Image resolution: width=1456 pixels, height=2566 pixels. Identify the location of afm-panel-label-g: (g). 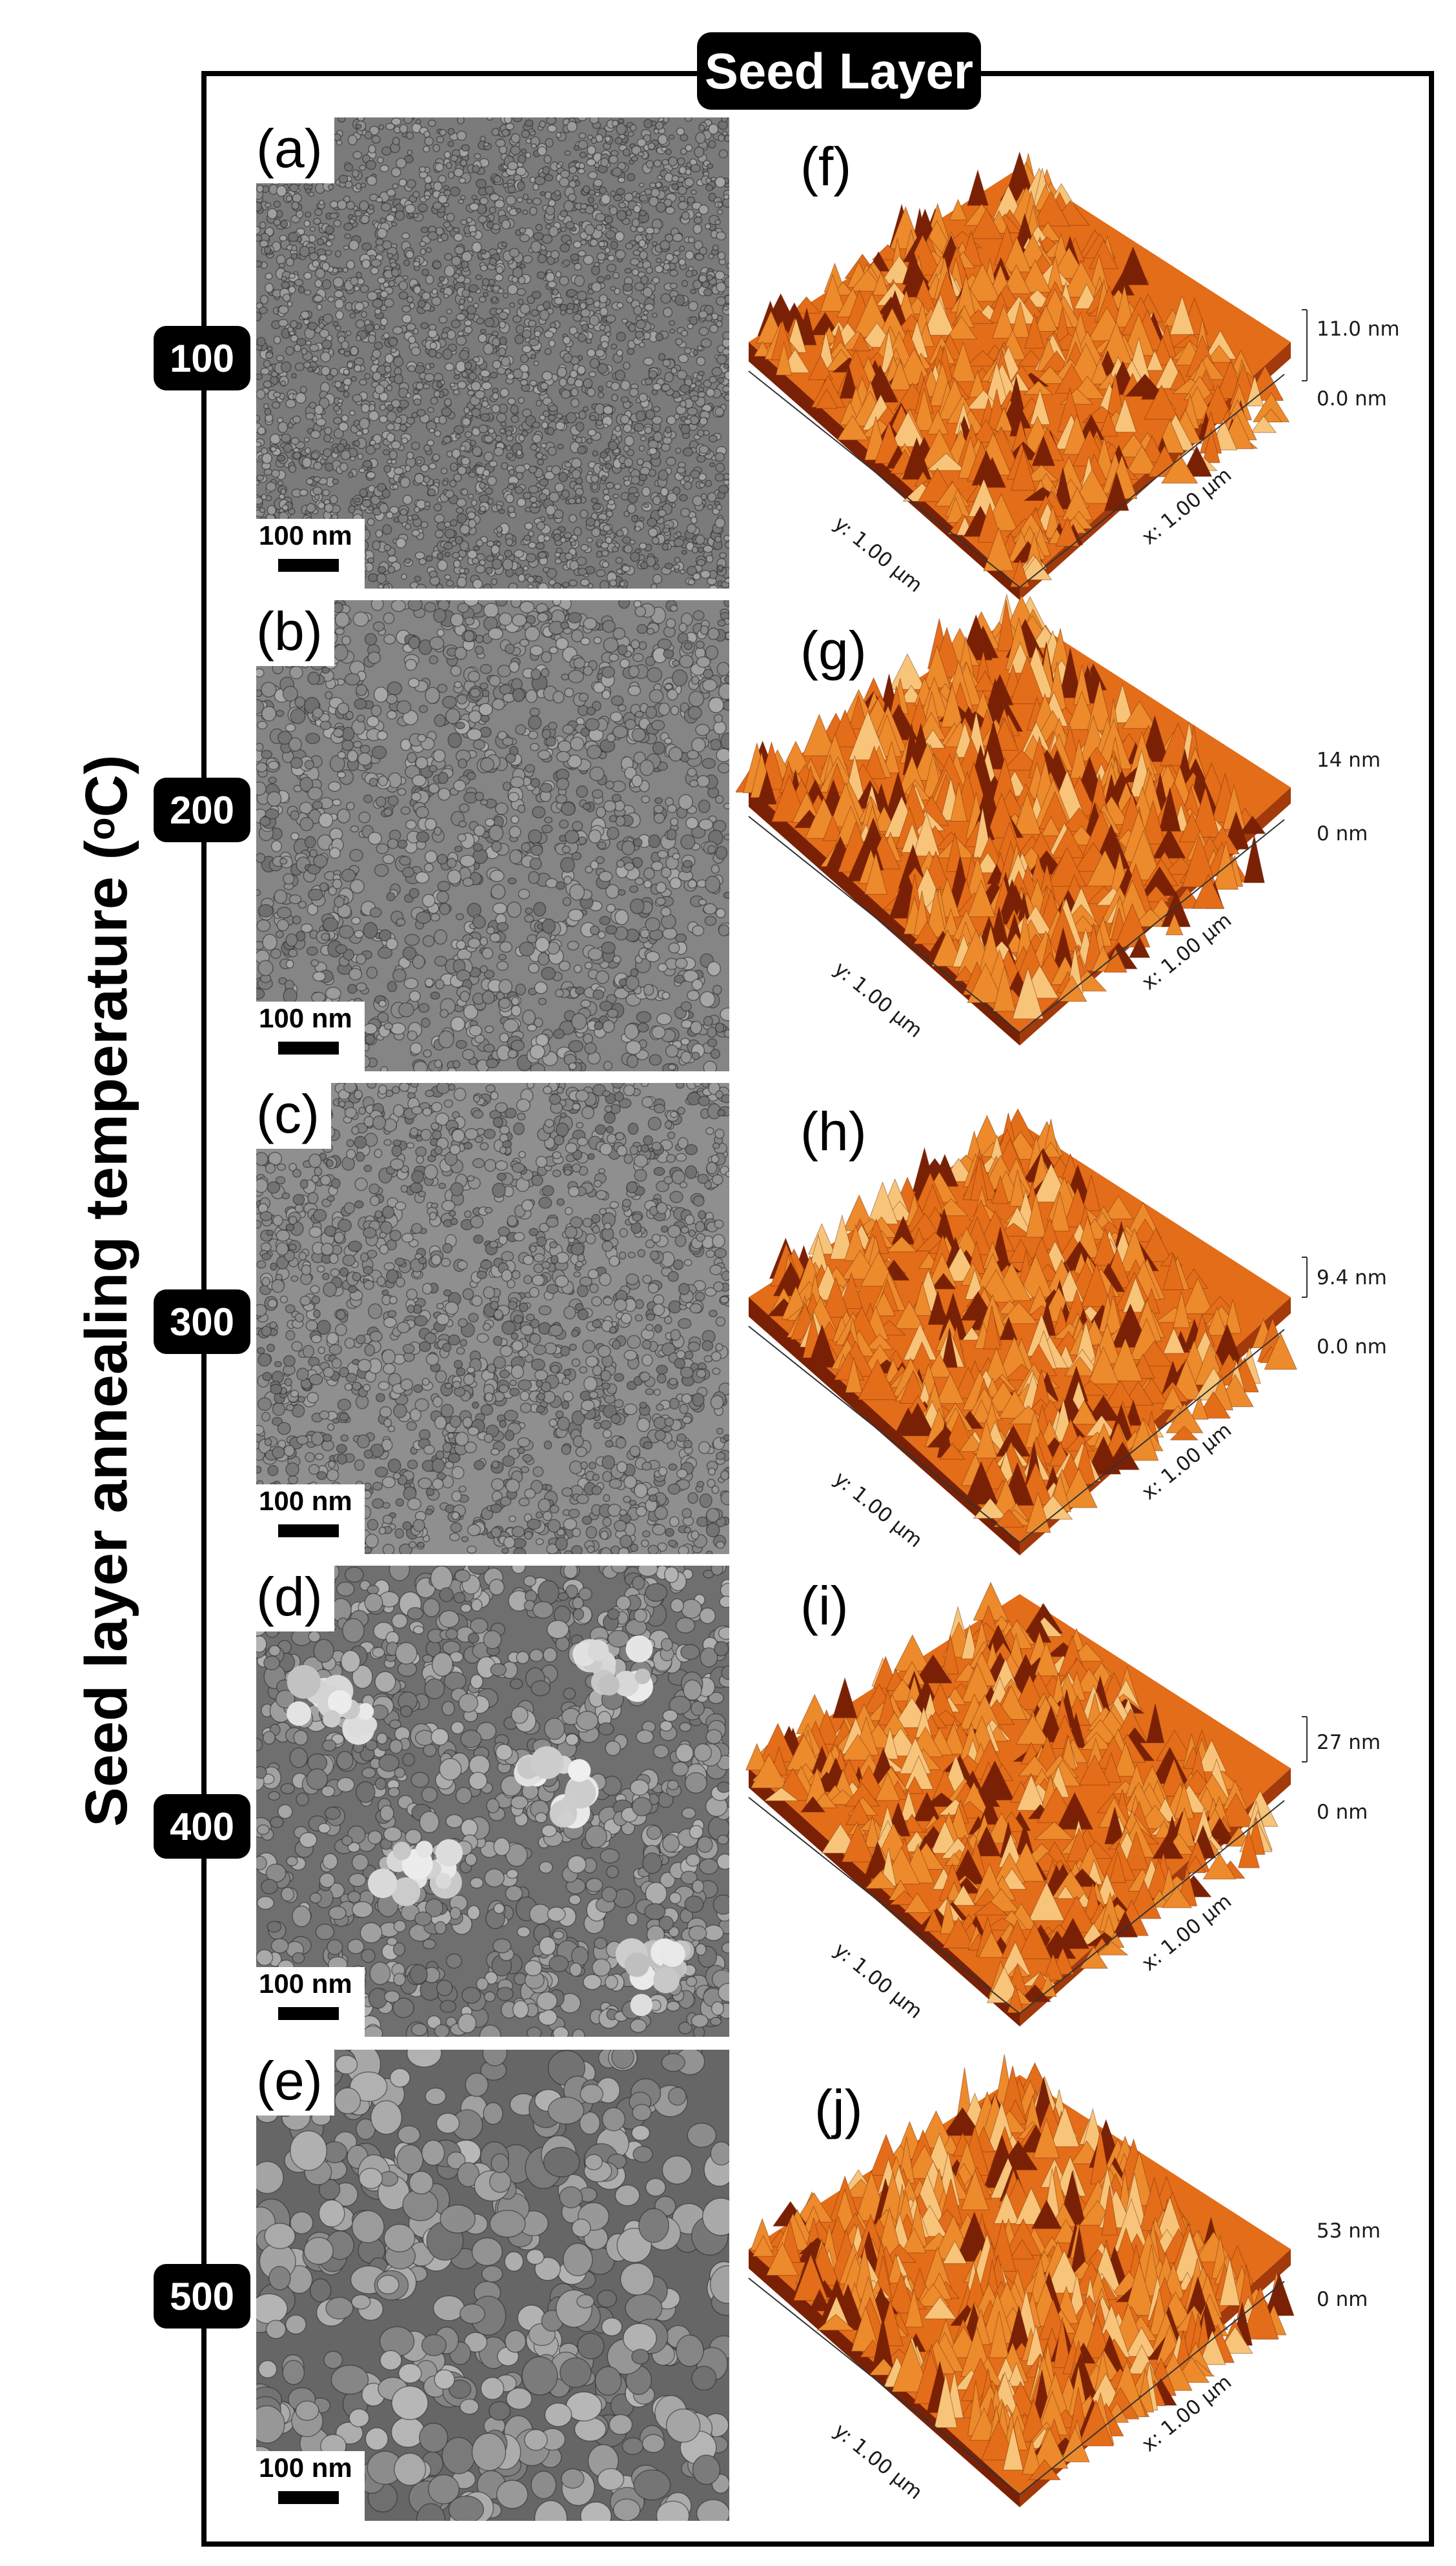
(834, 650).